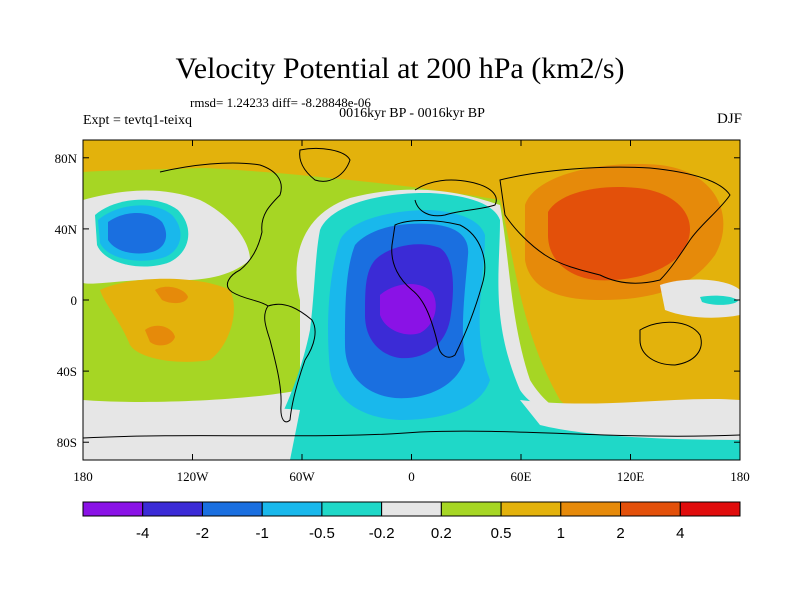 The width and height of the screenshot is (800, 600). I want to click on coast-south-america, so click(290, 363).